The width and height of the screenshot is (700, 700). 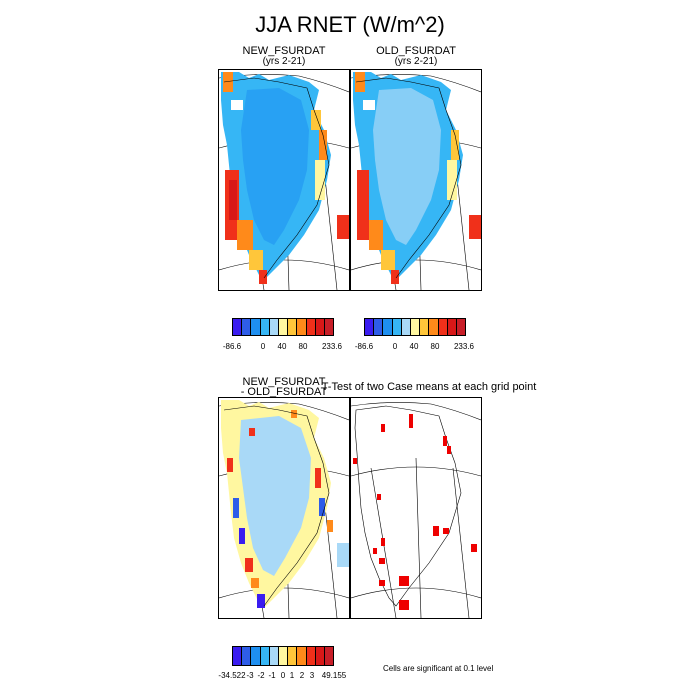 I want to click on cb1-tick: 40, so click(x=282, y=346).